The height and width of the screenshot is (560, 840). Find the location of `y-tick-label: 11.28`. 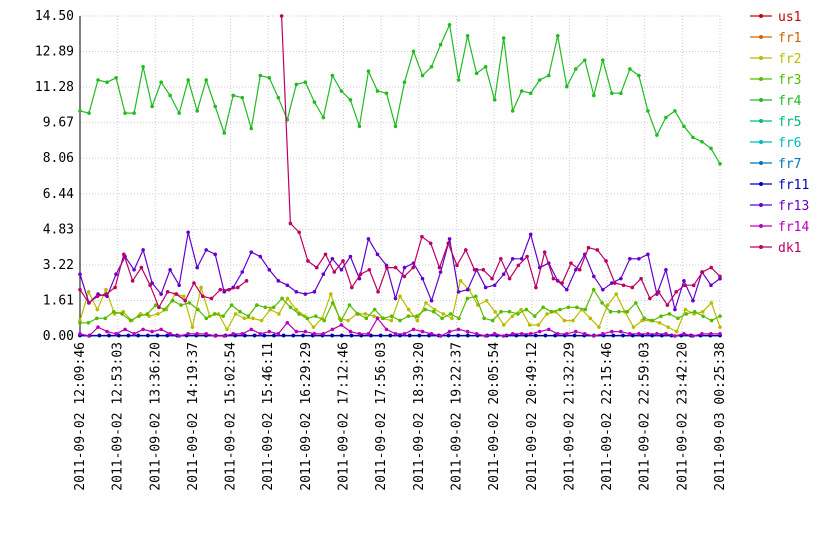

y-tick-label: 11.28 is located at coordinates (54, 87).